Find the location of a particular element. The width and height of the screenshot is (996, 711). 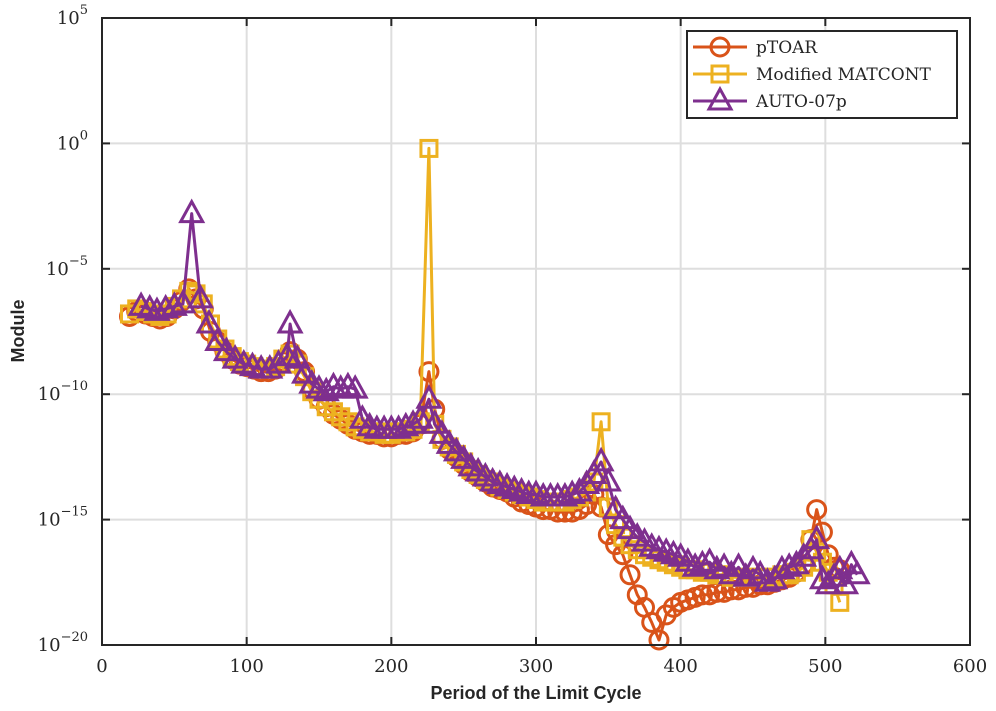

y-tick-label-exponent: −15 is located at coordinates (74, 512).